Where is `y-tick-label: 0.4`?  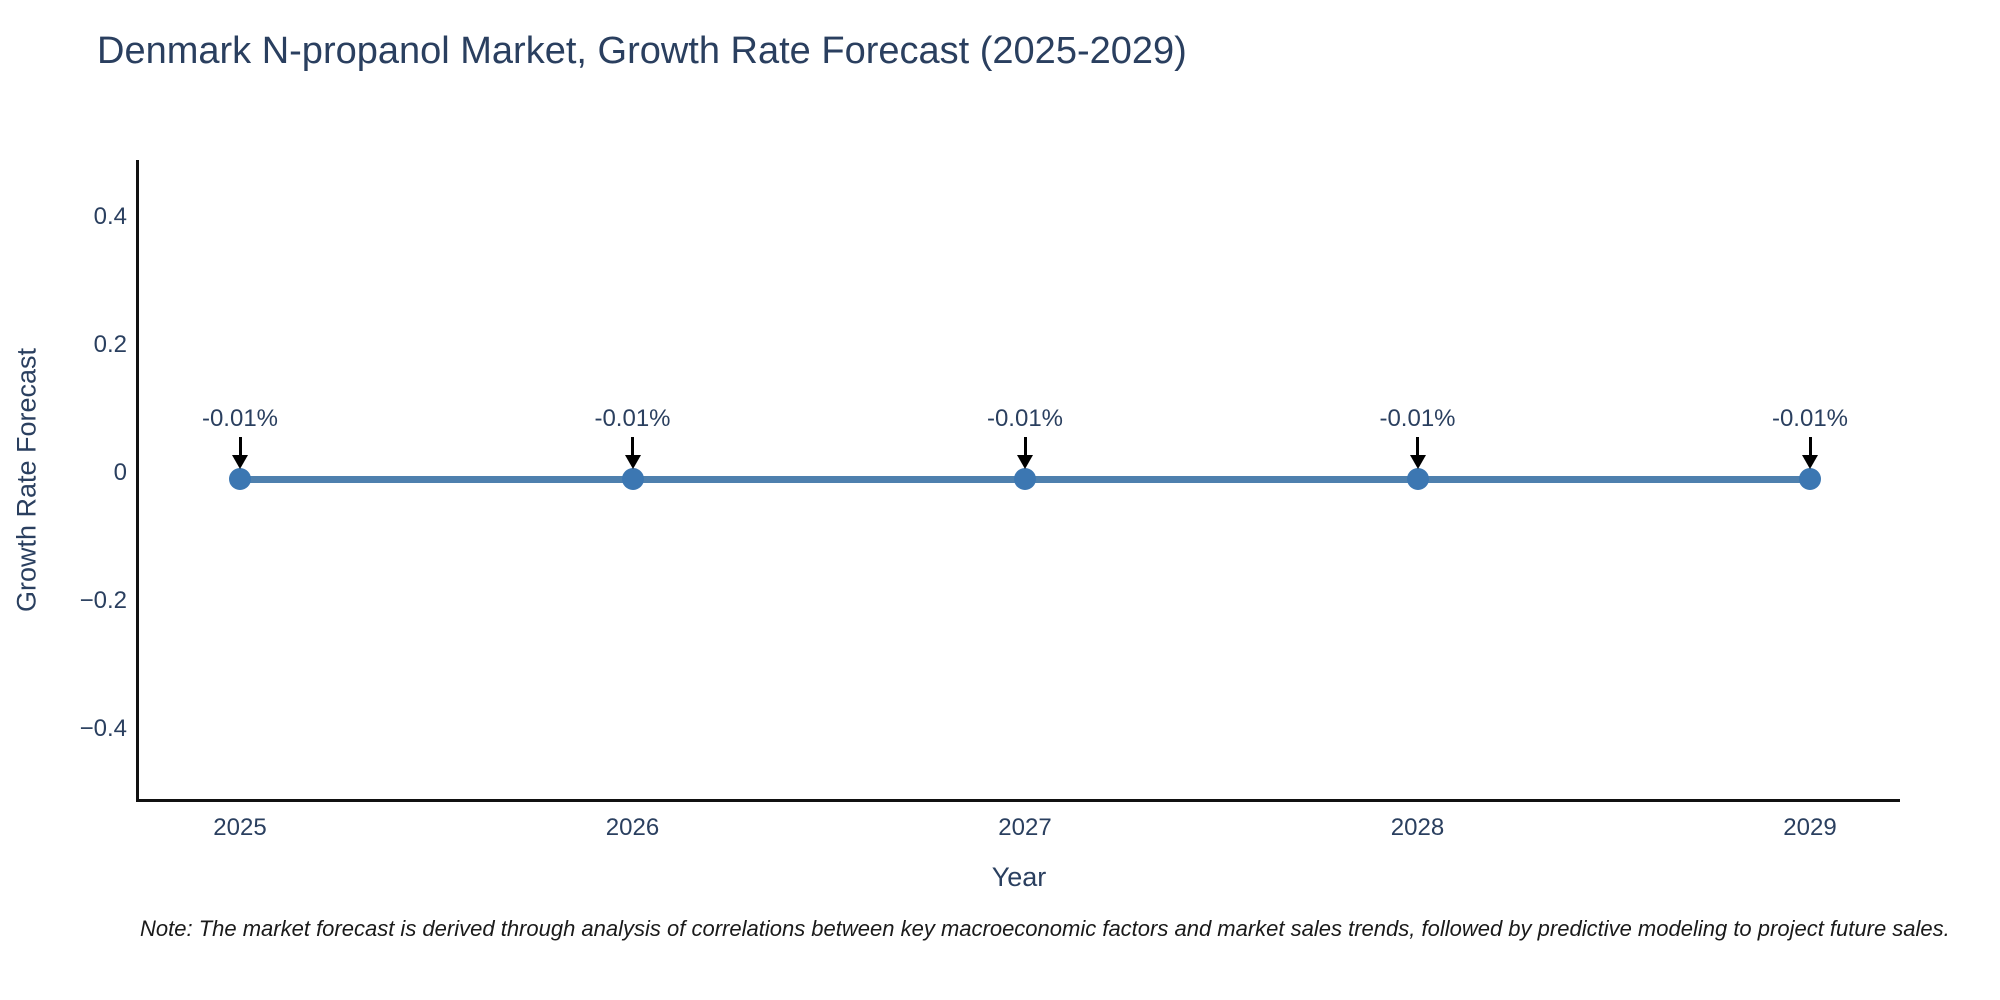
y-tick-label: 0.4 is located at coordinates (110, 216).